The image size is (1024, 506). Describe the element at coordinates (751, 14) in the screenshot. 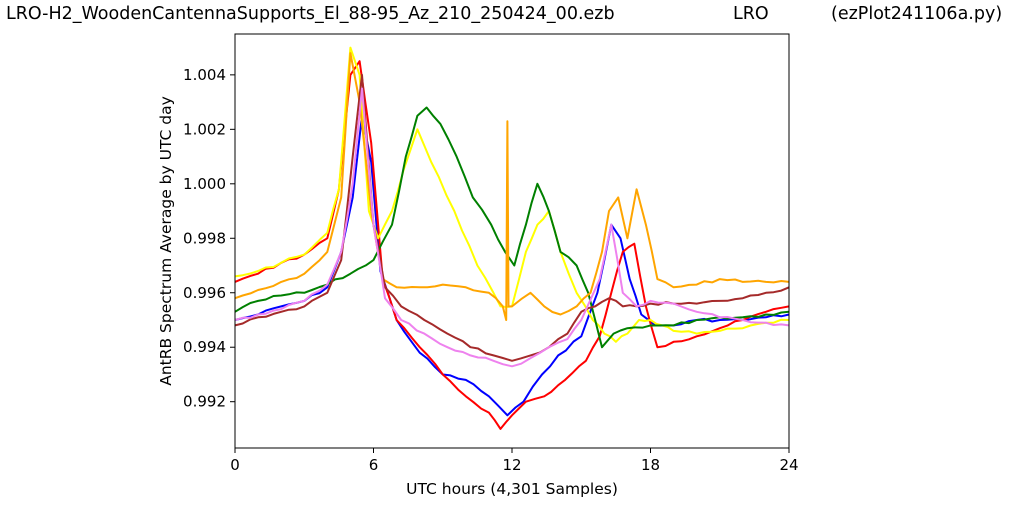

I see `site-label: LRO` at that location.